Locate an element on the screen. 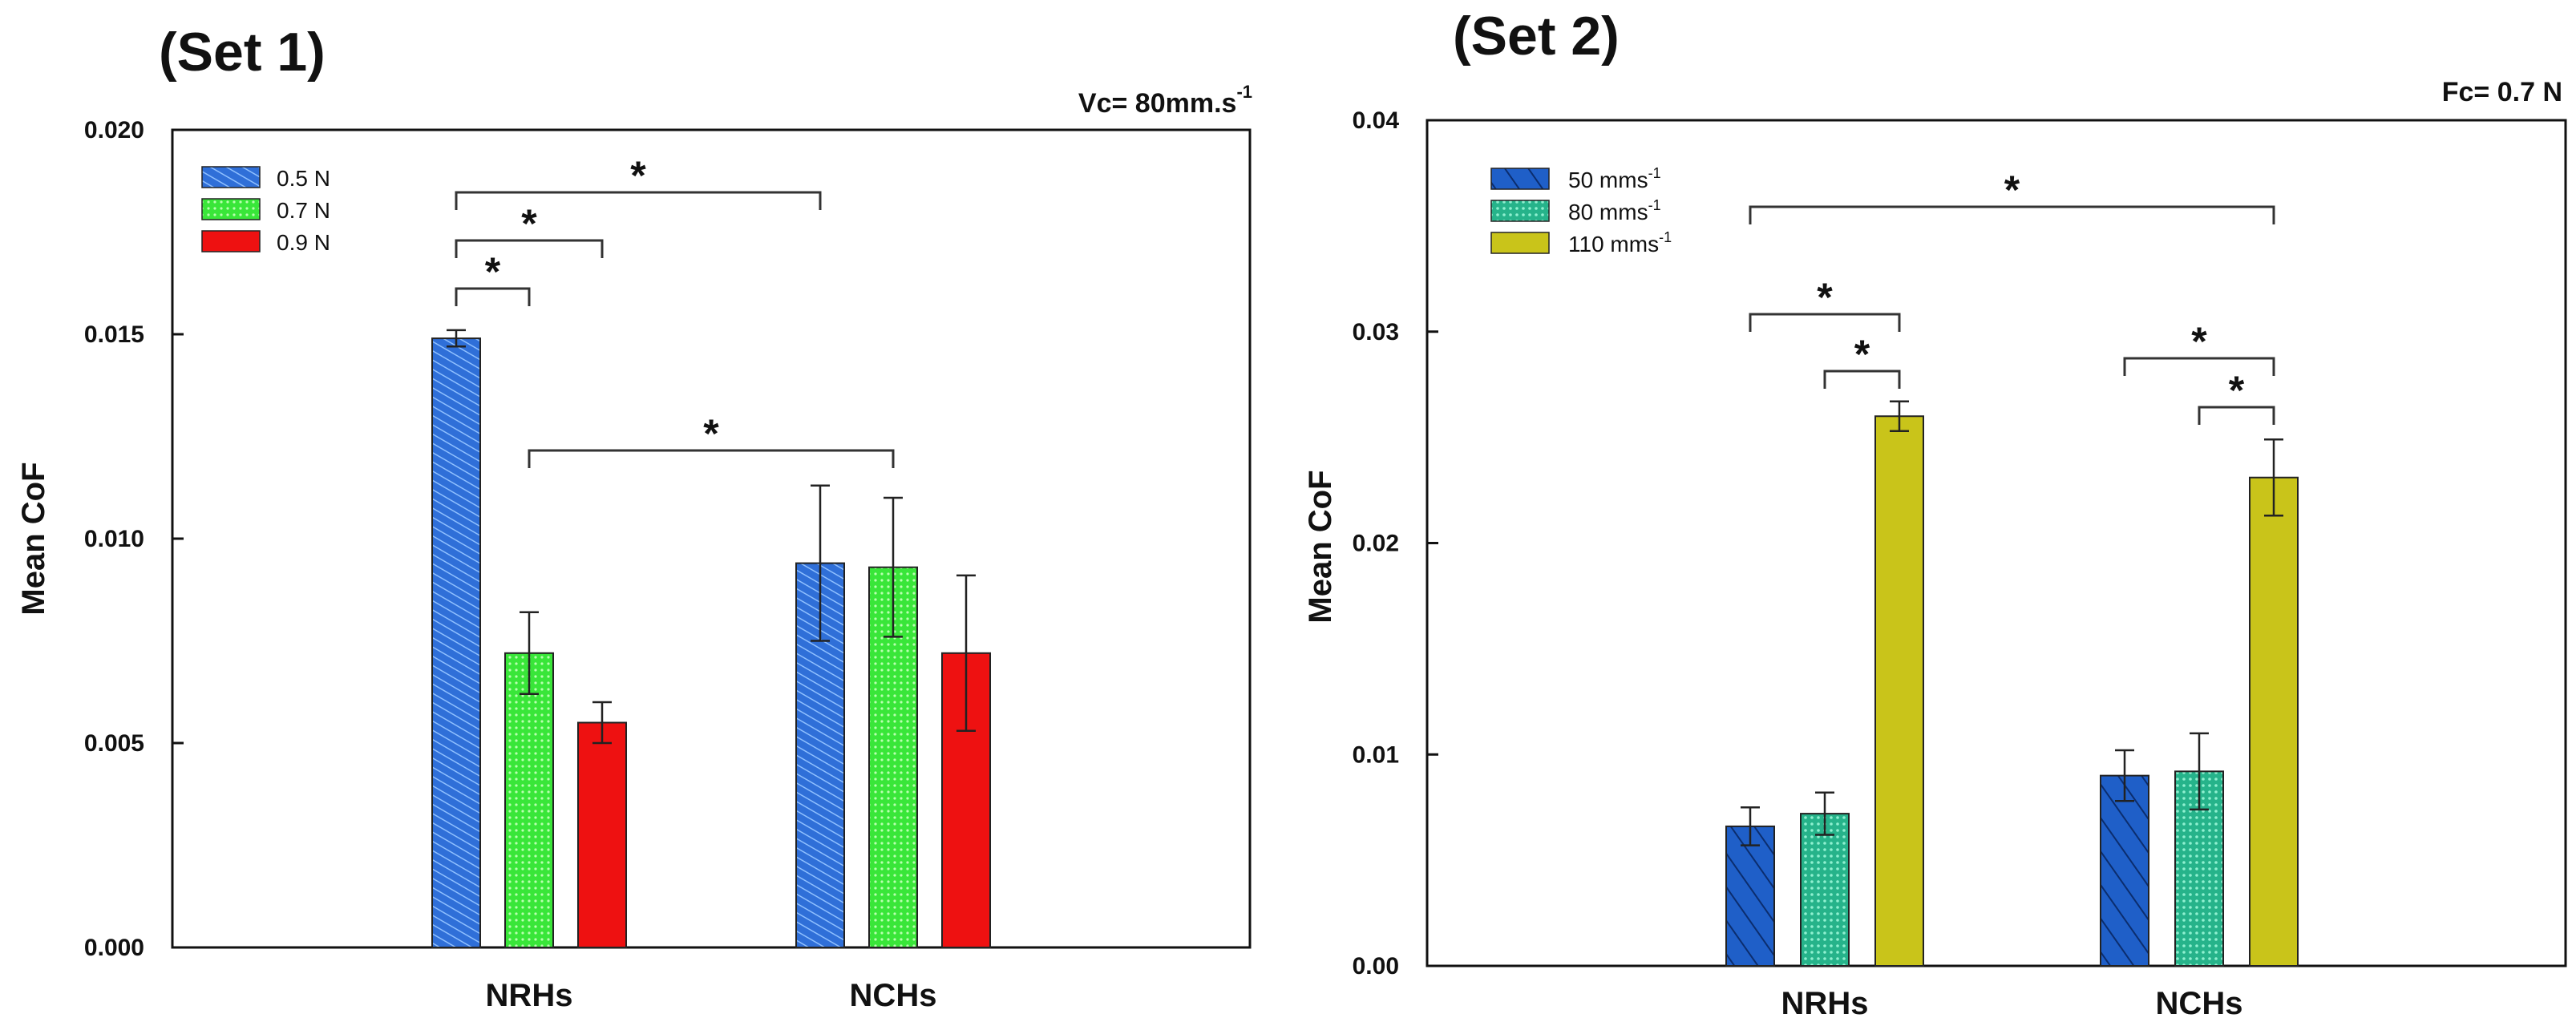  set-2-y-tick-label: 0.02 is located at coordinates (1376, 544).